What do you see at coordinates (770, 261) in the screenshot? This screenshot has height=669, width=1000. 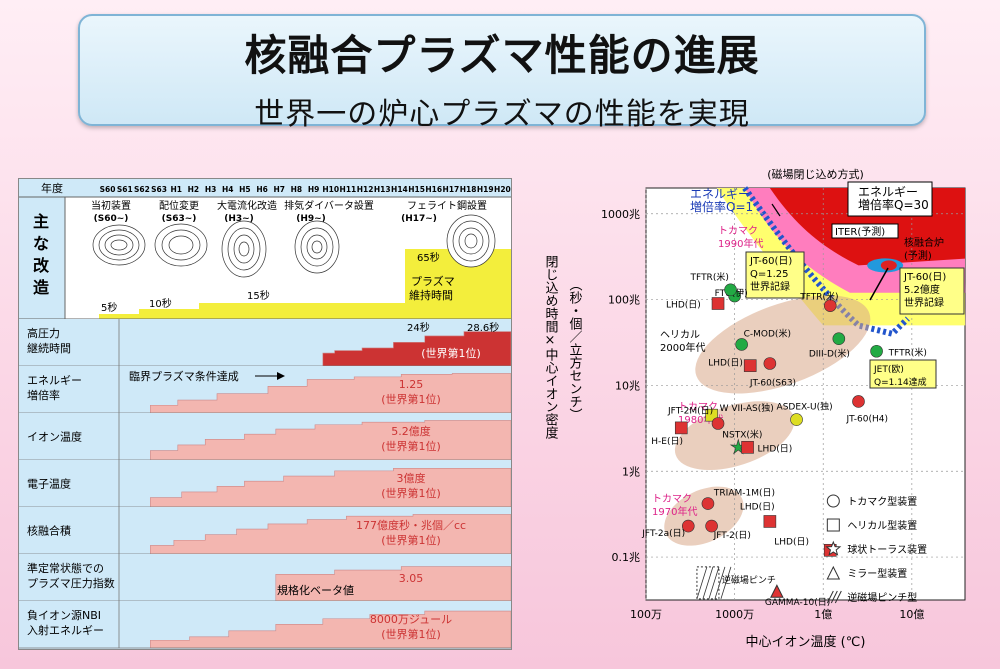 I see `ann-jt60-q-0: JT-60(日)` at bounding box center [770, 261].